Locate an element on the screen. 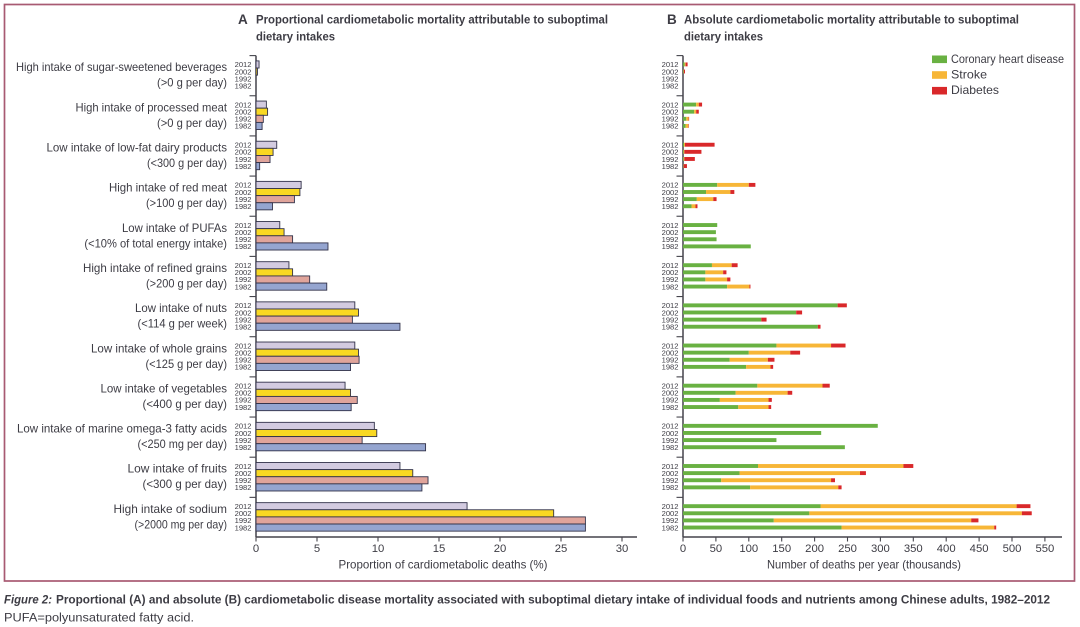  svg-text: (>2000 mg per day) is located at coordinates (181, 524).